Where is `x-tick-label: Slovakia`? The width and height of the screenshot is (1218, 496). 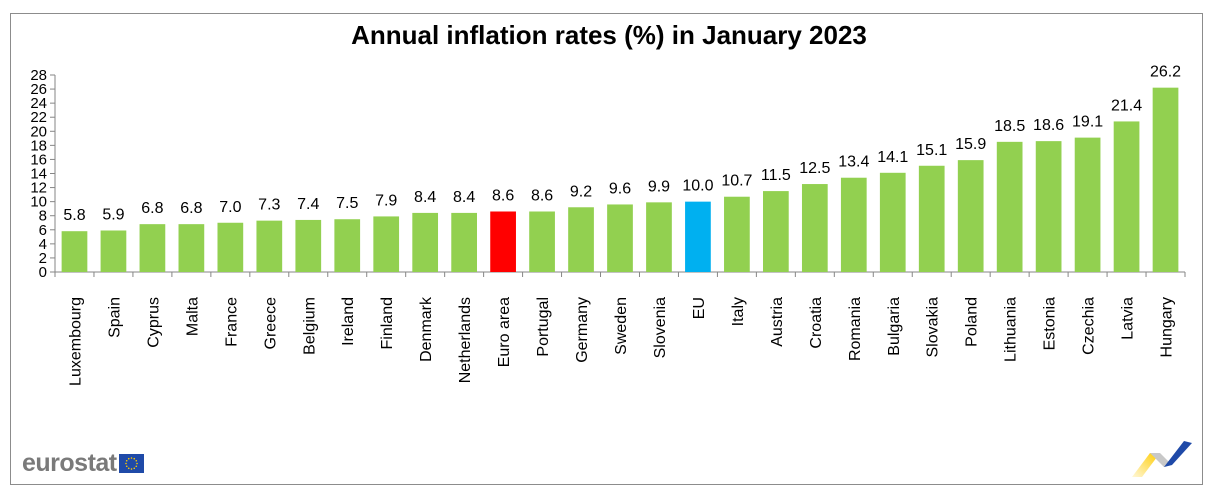 x-tick-label: Slovakia is located at coordinates (933, 327).